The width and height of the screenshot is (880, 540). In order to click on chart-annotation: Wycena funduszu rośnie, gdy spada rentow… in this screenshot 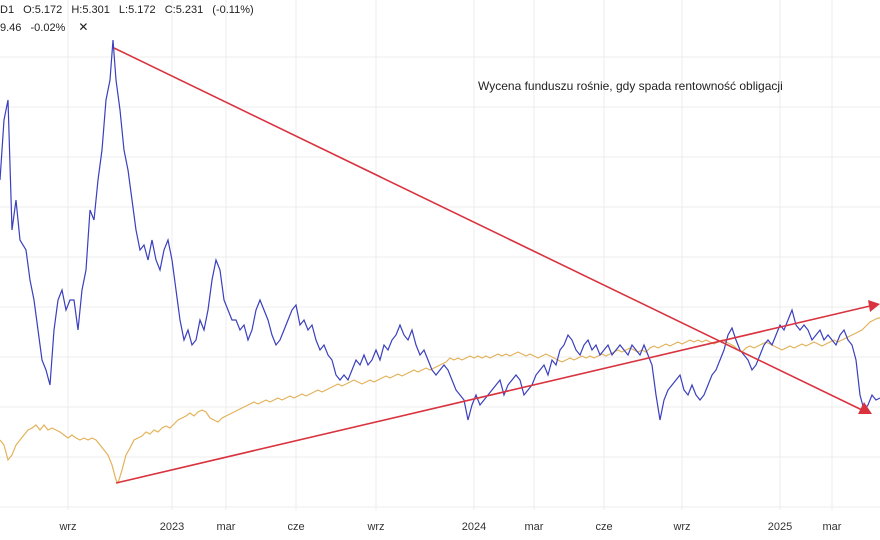, I will do `click(630, 86)`.